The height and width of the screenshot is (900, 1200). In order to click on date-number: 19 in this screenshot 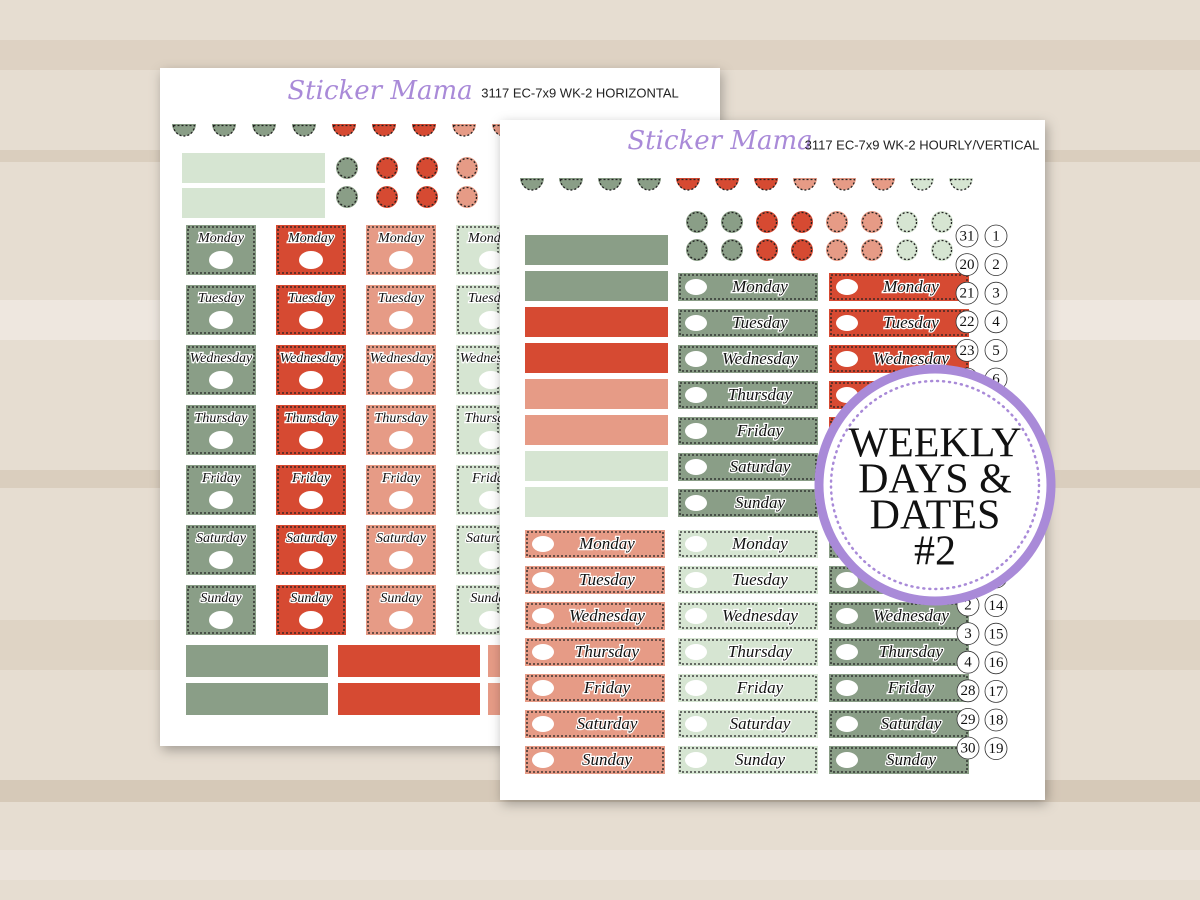, I will do `click(996, 749)`.